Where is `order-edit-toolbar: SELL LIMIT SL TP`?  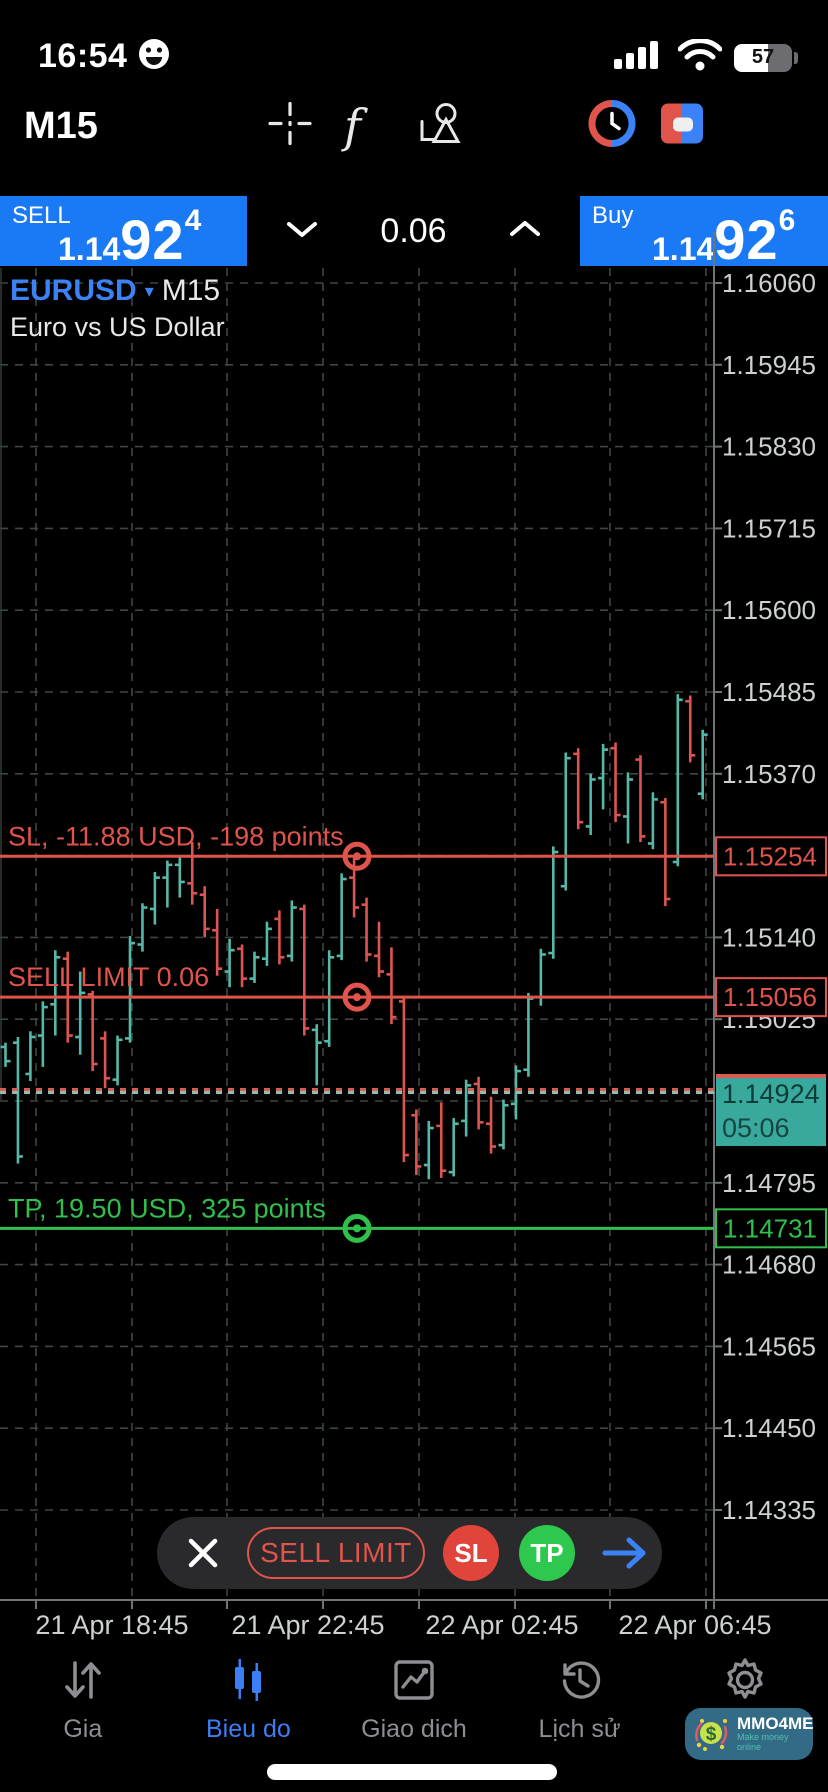
order-edit-toolbar: SELL LIMIT SL TP is located at coordinates (409, 1553).